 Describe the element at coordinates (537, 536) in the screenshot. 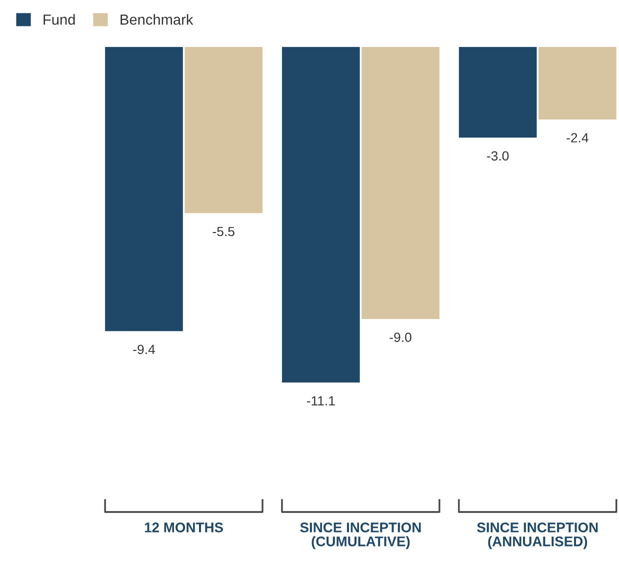

I see `x-tick-label: SINCE INCEPTION (ANNUALISED)` at that location.